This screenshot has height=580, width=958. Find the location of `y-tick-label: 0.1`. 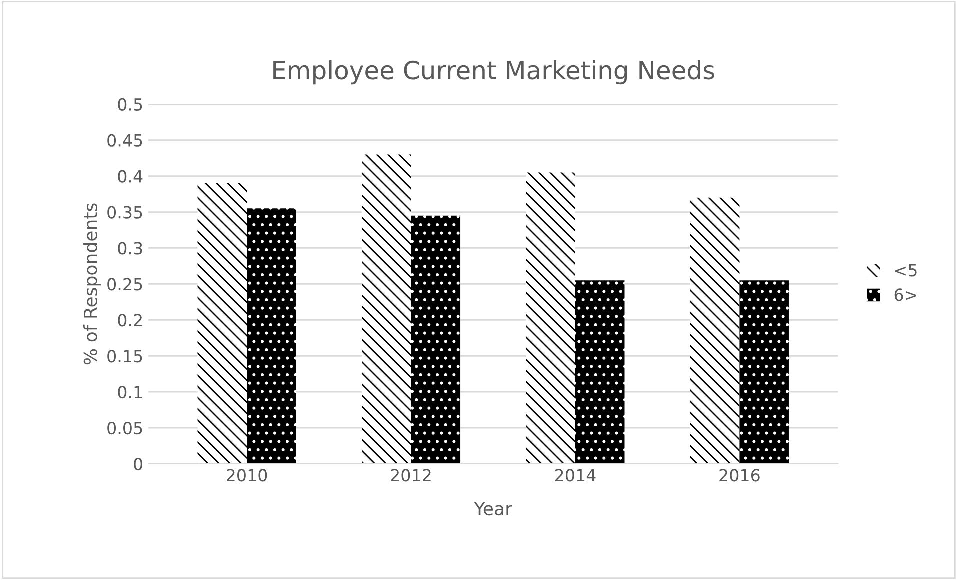

y-tick-label: 0.1 is located at coordinates (130, 392).